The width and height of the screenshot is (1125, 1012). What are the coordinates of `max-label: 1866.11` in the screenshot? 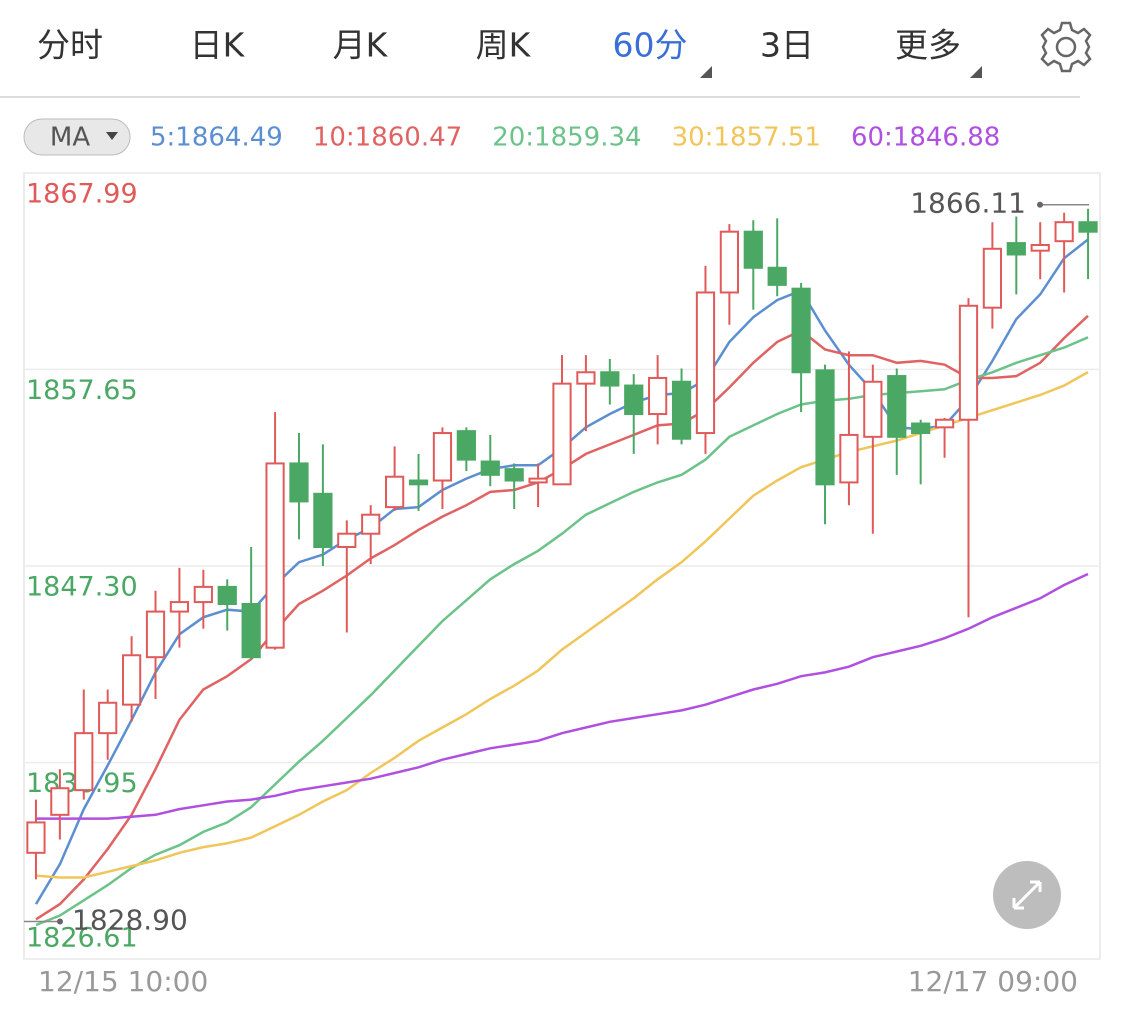 It's located at (968, 203).